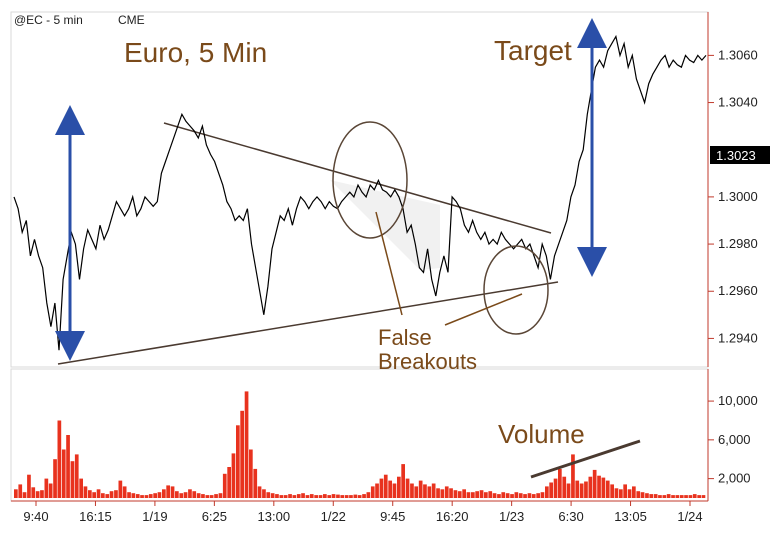 The image size is (782, 533). Describe the element at coordinates (740, 155) in the screenshot. I see `last-price-box` at that location.